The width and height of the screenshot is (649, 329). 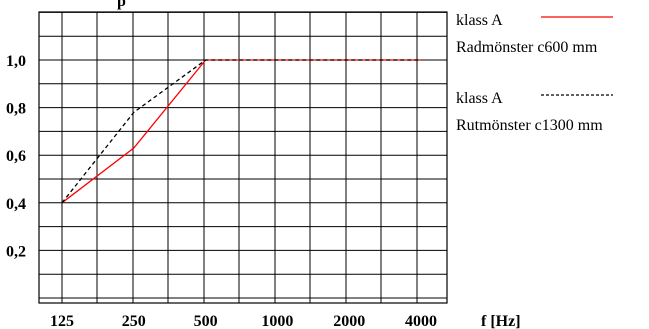 What do you see at coordinates (16, 251) in the screenshot?
I see `y-tick-label: 0,2` at bounding box center [16, 251].